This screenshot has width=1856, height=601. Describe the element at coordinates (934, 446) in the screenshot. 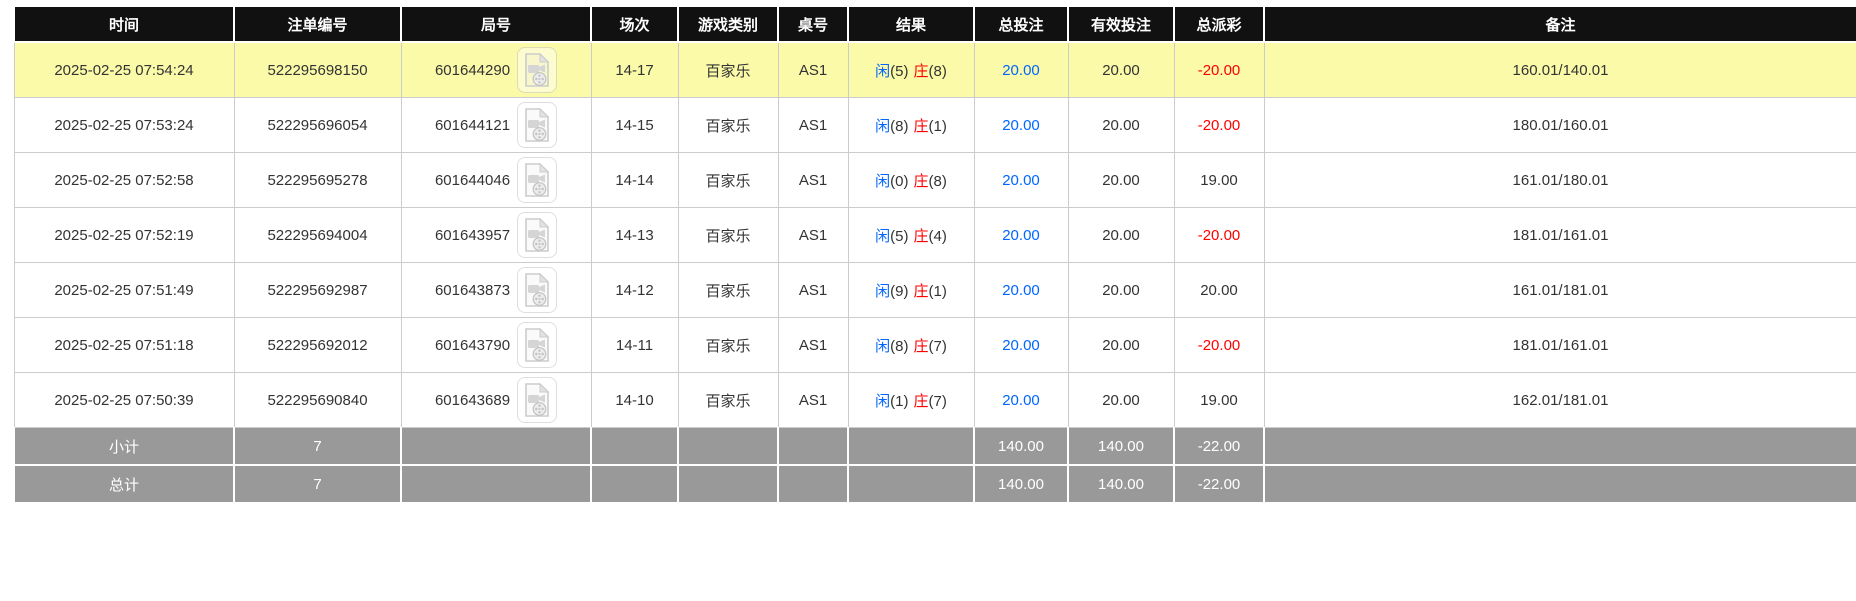

I see `subtotal-row: 小计 7 140.00 140.00 -22.00` at that location.